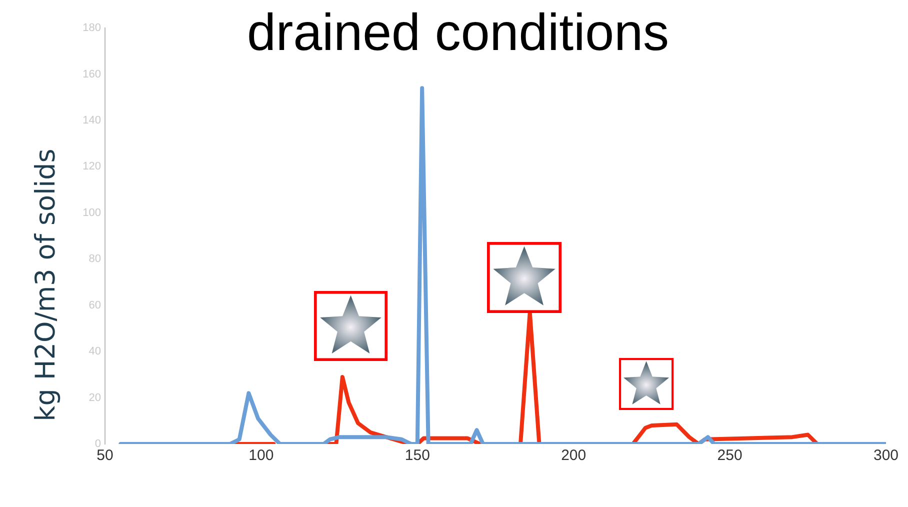  Describe the element at coordinates (105, 455) in the screenshot. I see `x-tick-label: 50` at that location.